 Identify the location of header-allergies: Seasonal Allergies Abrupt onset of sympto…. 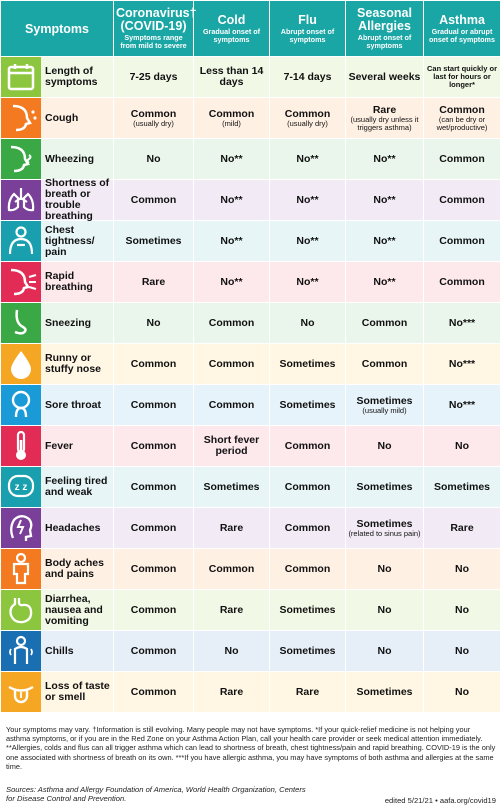
(384, 28).